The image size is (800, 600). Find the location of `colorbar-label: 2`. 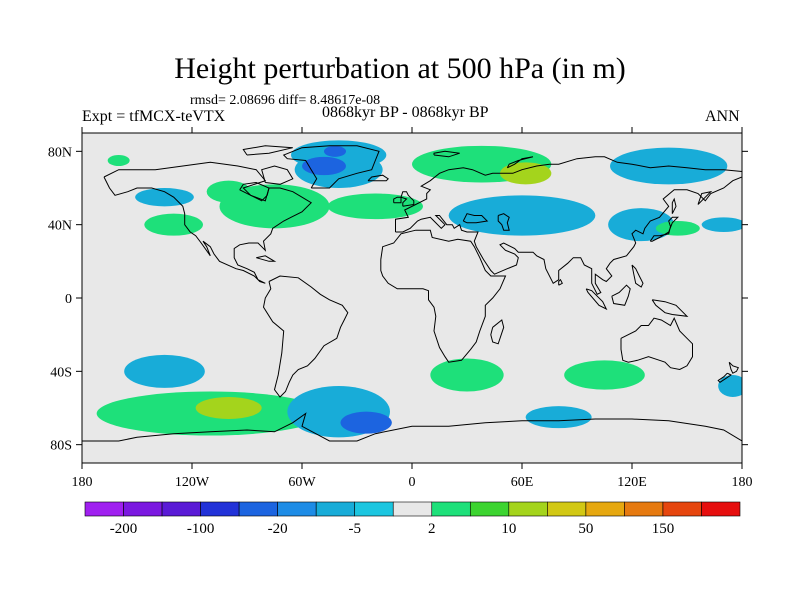

colorbar-label: 2 is located at coordinates (432, 529).